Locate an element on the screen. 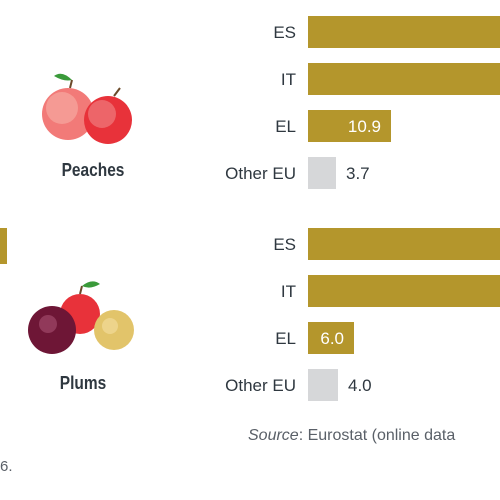 The height and width of the screenshot is (500, 500). source-lead: Source is located at coordinates (273, 435).